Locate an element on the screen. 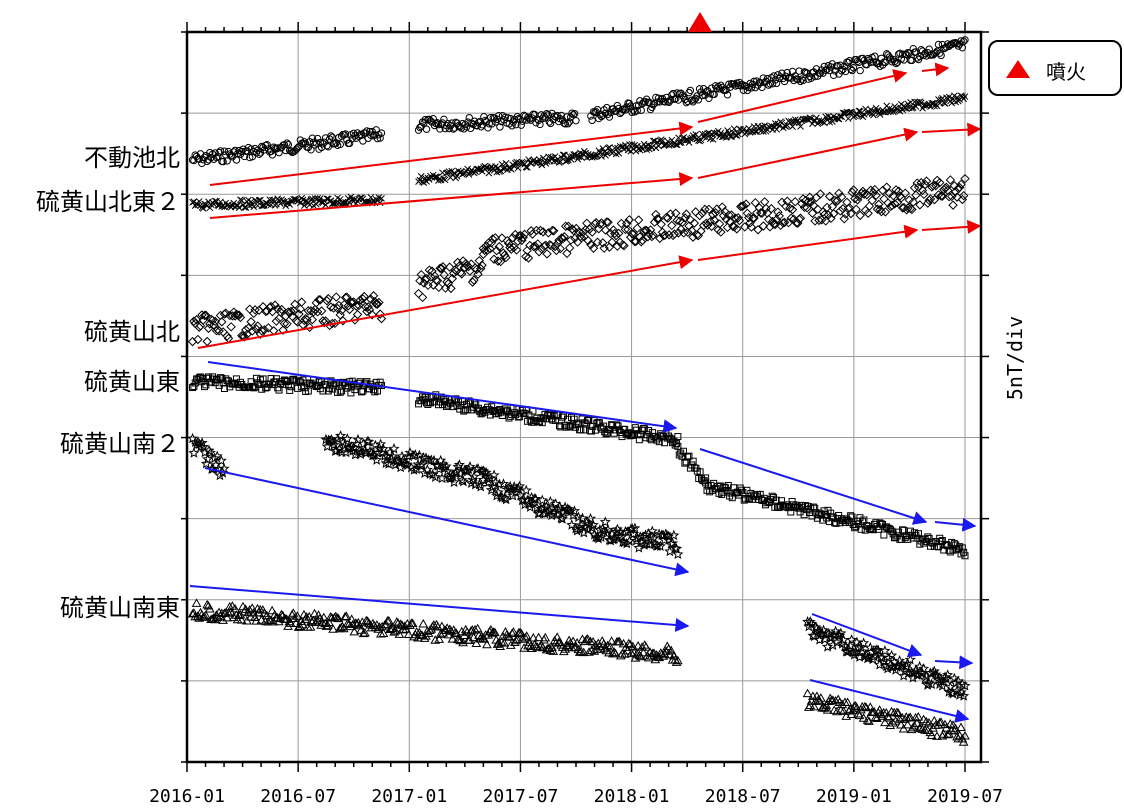 This screenshot has width=1124, height=809. trend-arrow-blue is located at coordinates (439, 608).